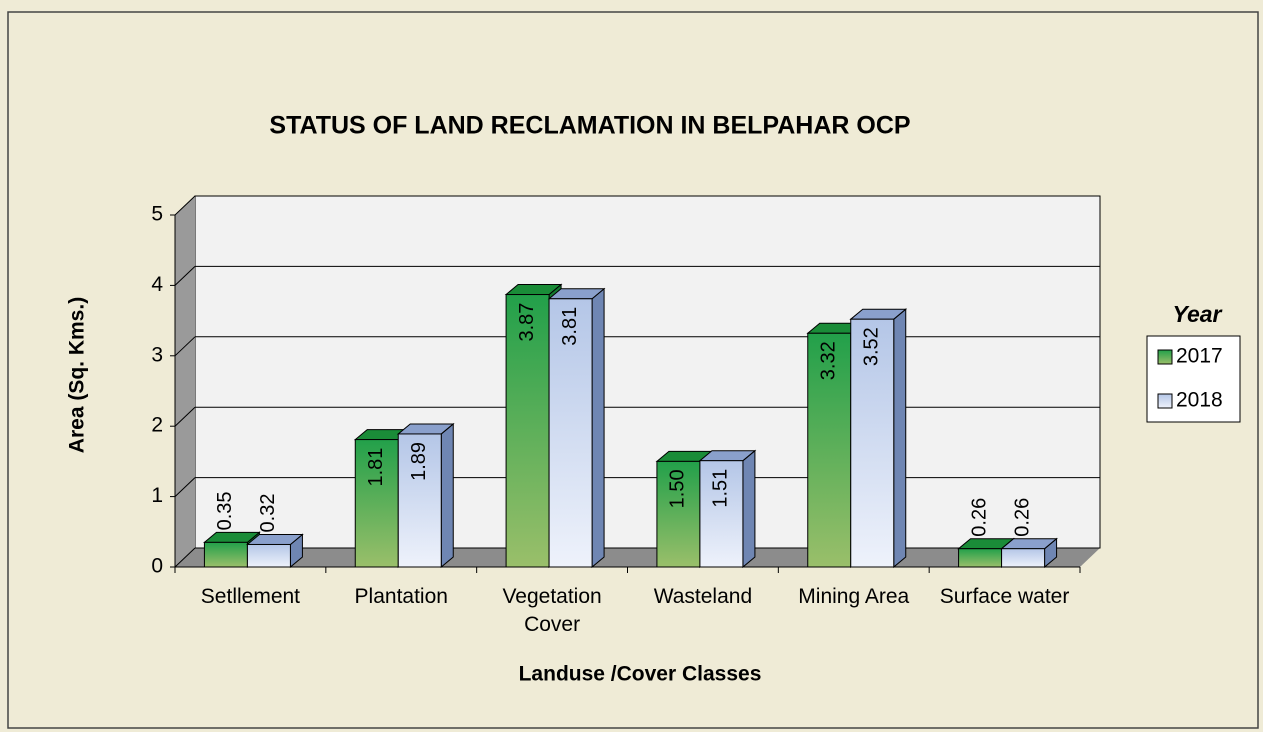 The height and width of the screenshot is (732, 1263). What do you see at coordinates (678, 488) in the screenshot?
I see `value-label: 1.50` at bounding box center [678, 488].